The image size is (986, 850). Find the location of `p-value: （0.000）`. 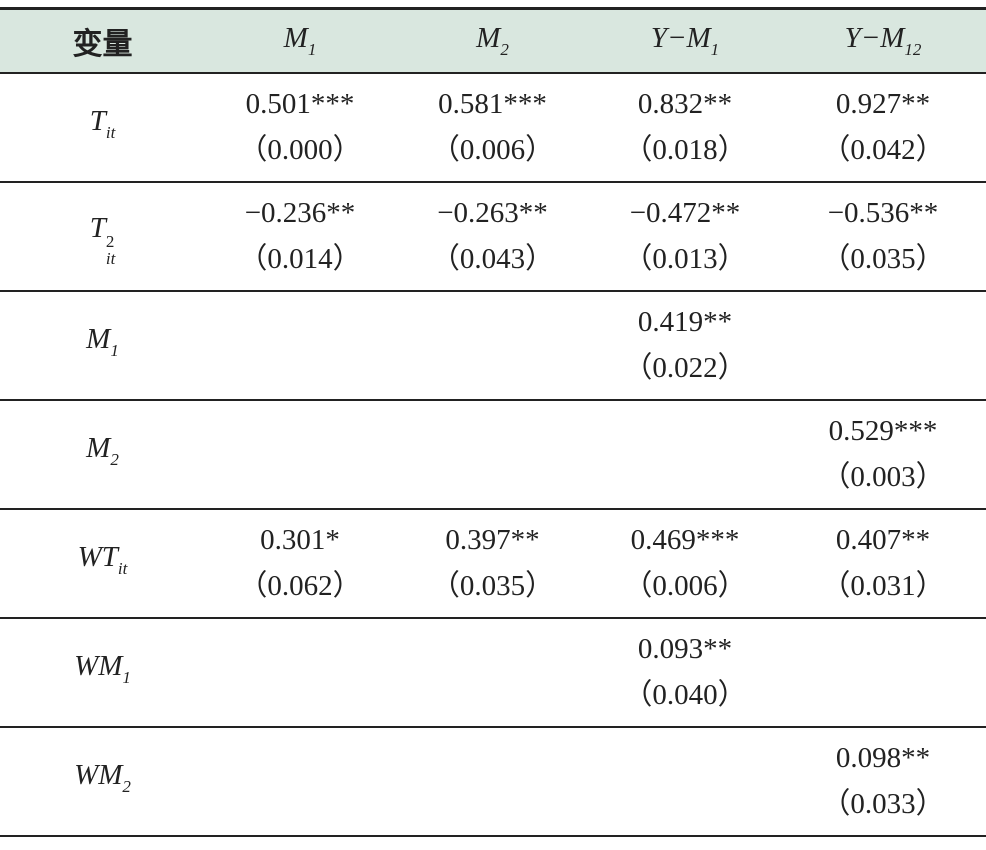

p-value: （0.000） is located at coordinates (300, 150).